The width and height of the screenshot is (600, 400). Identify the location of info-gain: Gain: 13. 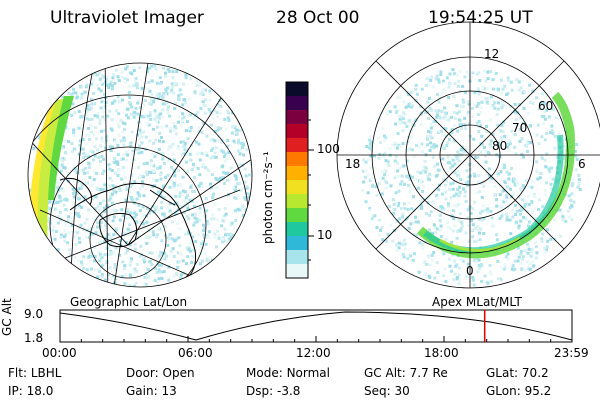
(151, 391).